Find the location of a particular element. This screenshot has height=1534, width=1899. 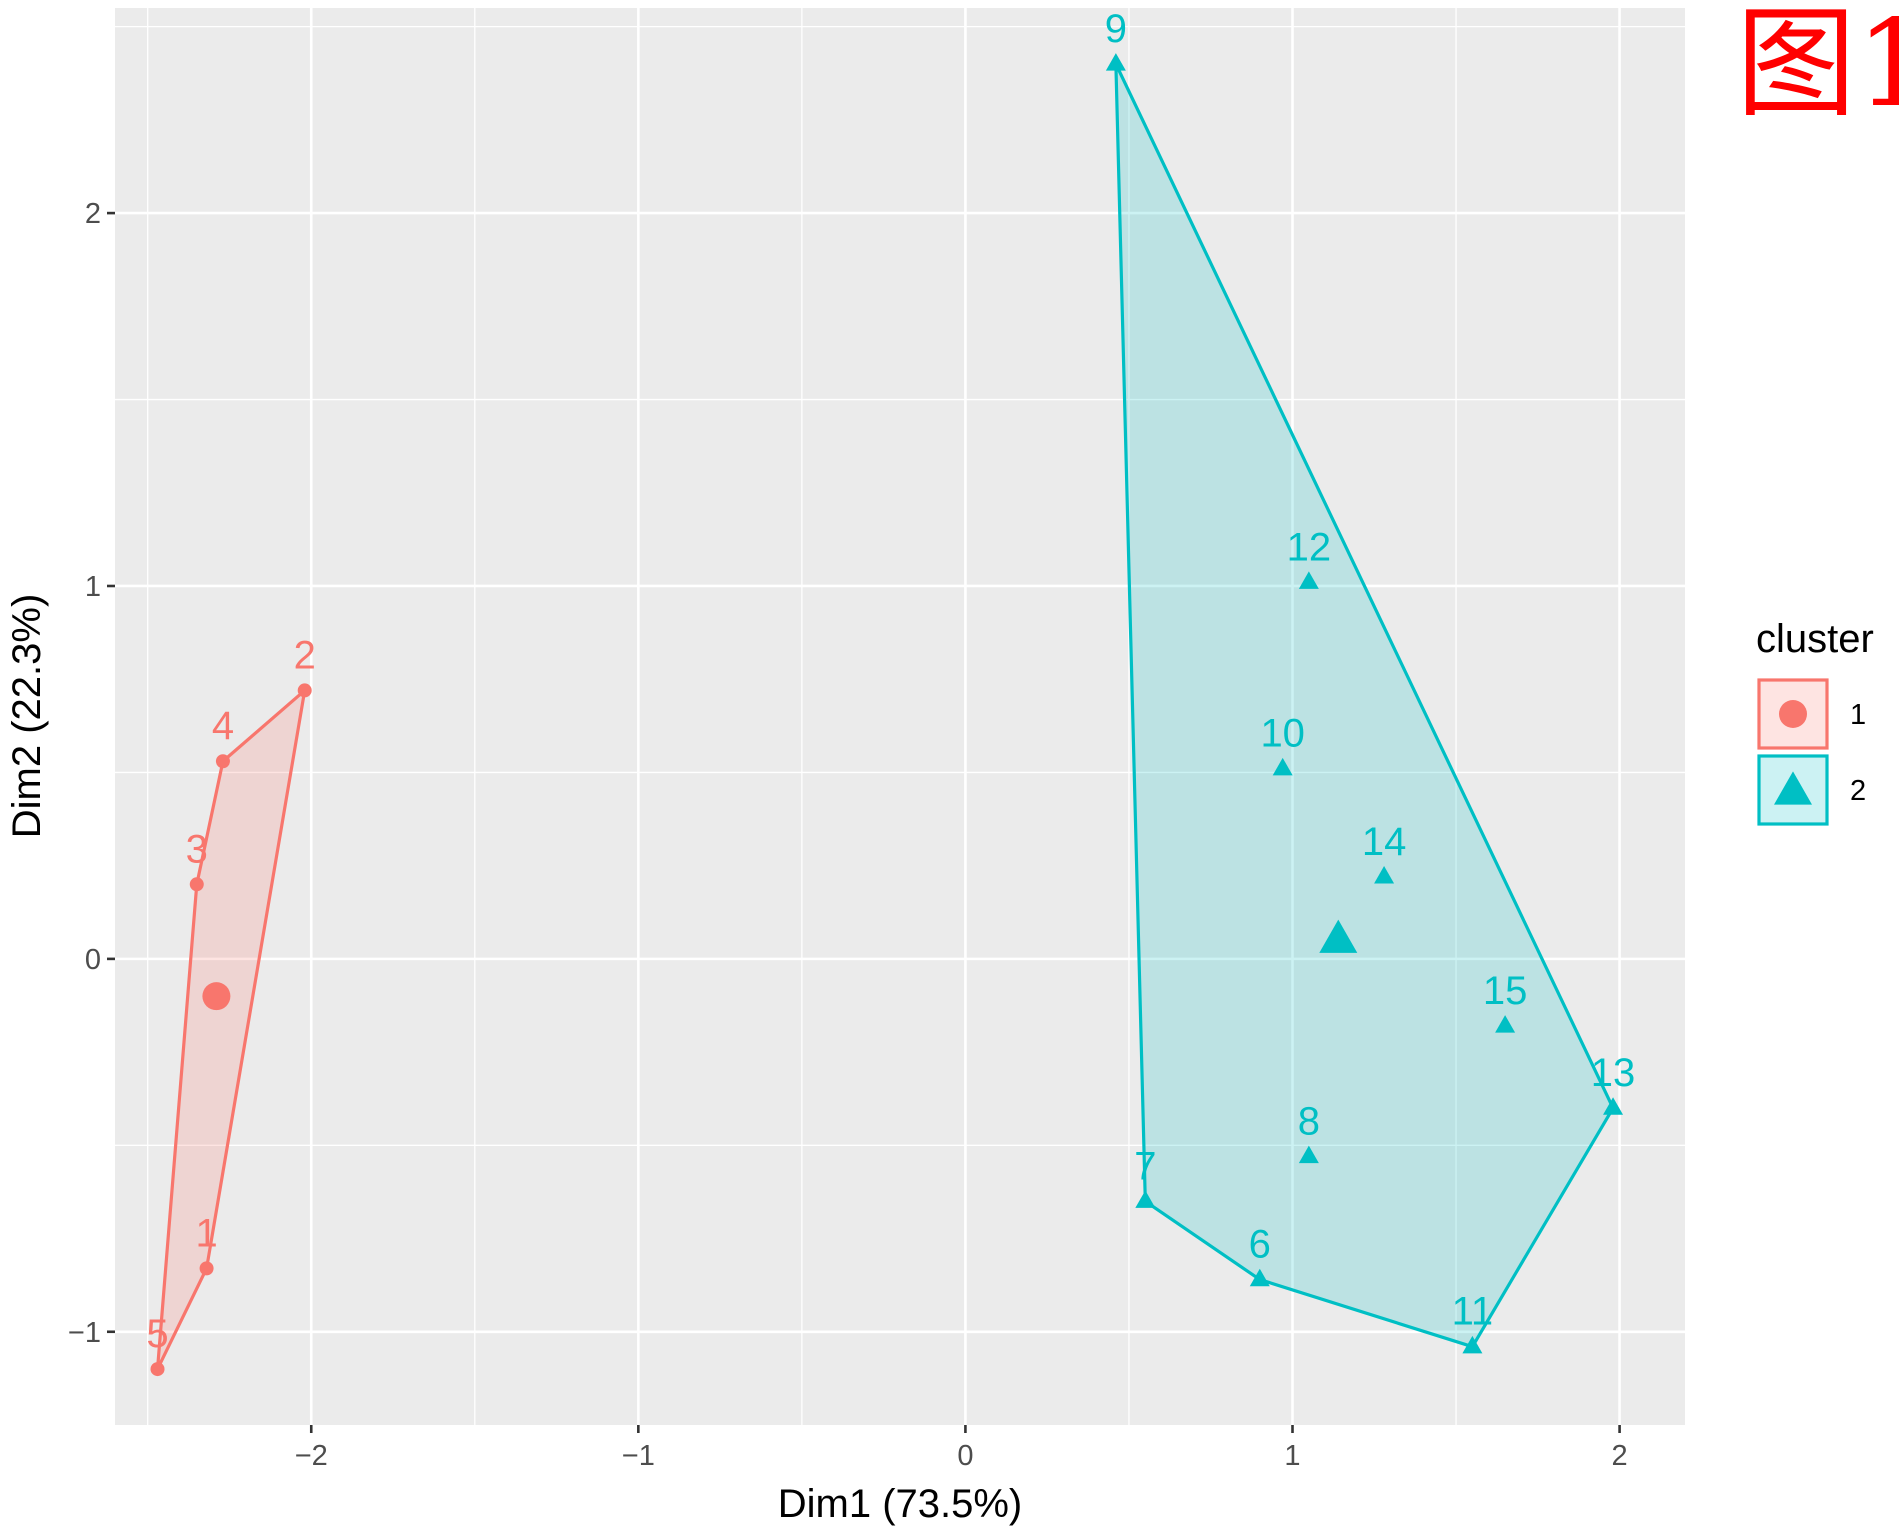

cluster-centers is located at coordinates (780, 965).